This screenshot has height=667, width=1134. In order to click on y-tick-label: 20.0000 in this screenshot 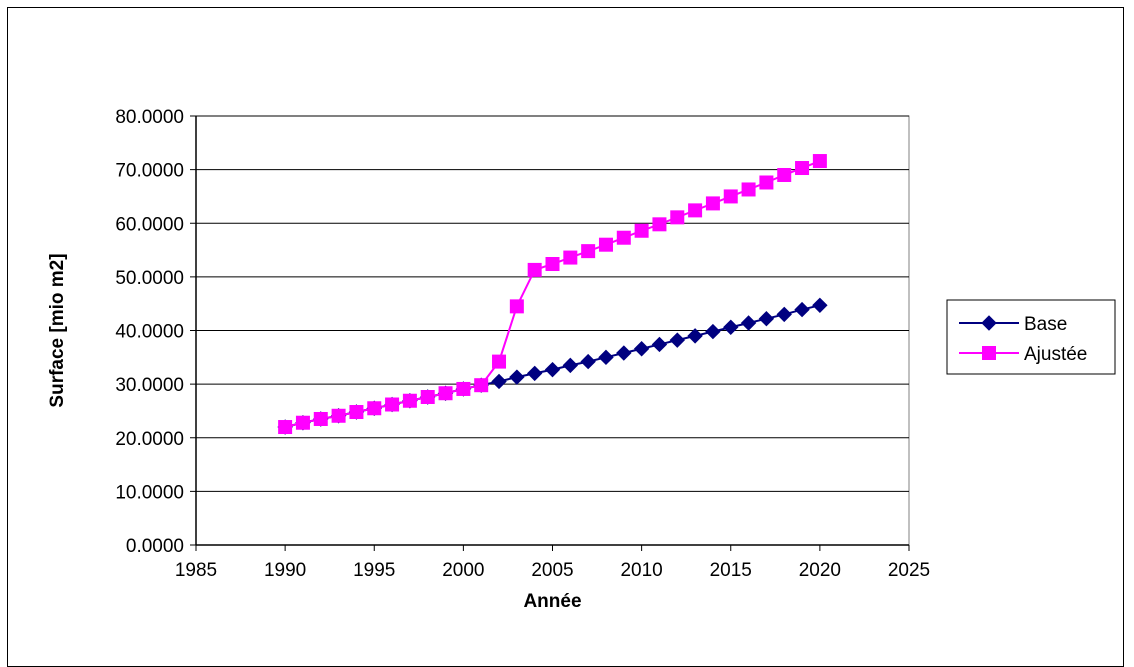, I will do `click(149, 439)`.